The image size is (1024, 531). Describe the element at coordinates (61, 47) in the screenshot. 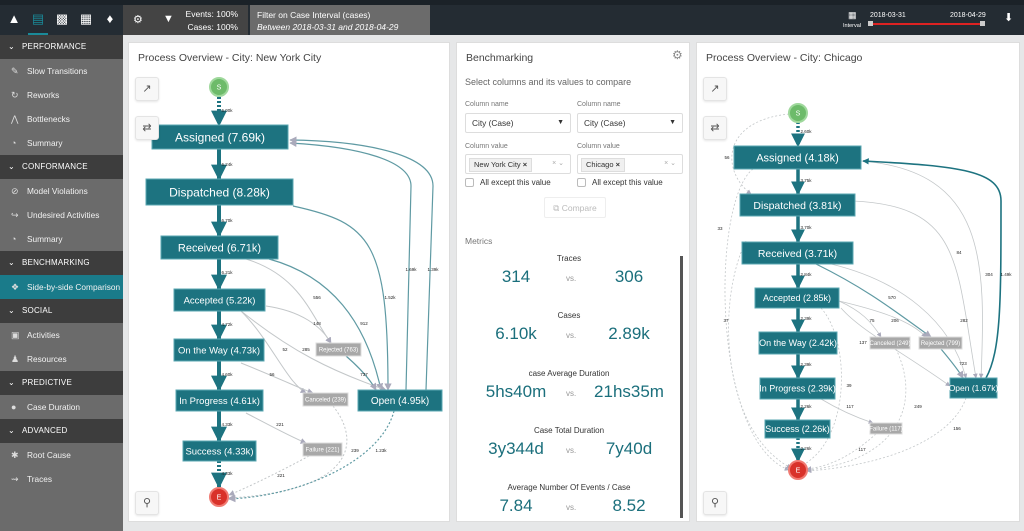

I see `section-header-performance: ⌄ PERFORMANCE` at that location.